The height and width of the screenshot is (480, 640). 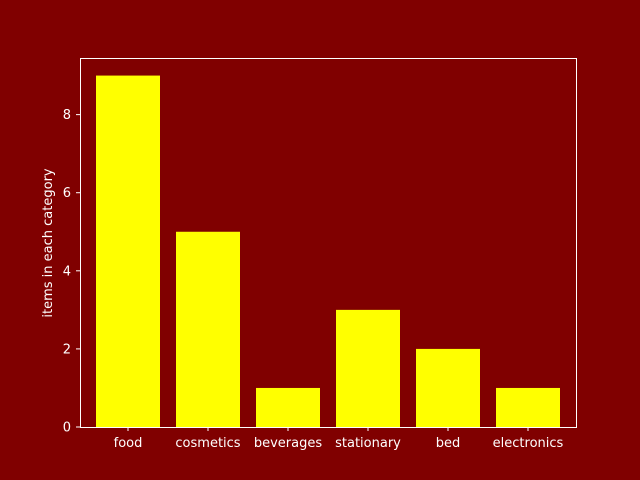 What do you see at coordinates (368, 368) in the screenshot?
I see `bar-stationary` at bounding box center [368, 368].